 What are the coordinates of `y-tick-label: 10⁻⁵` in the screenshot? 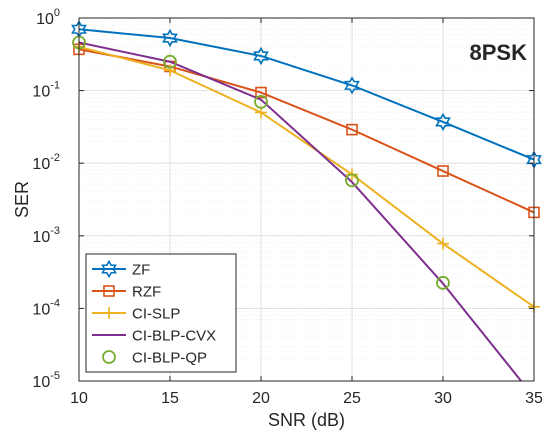 It's located at (46, 380).